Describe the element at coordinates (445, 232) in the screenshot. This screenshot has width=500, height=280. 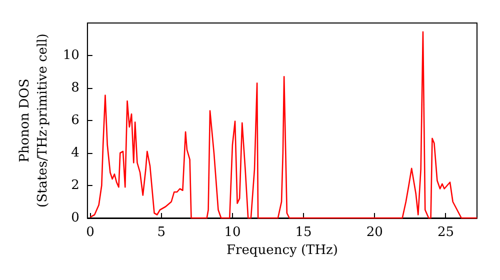
I see `x-tick-label: 25` at that location.